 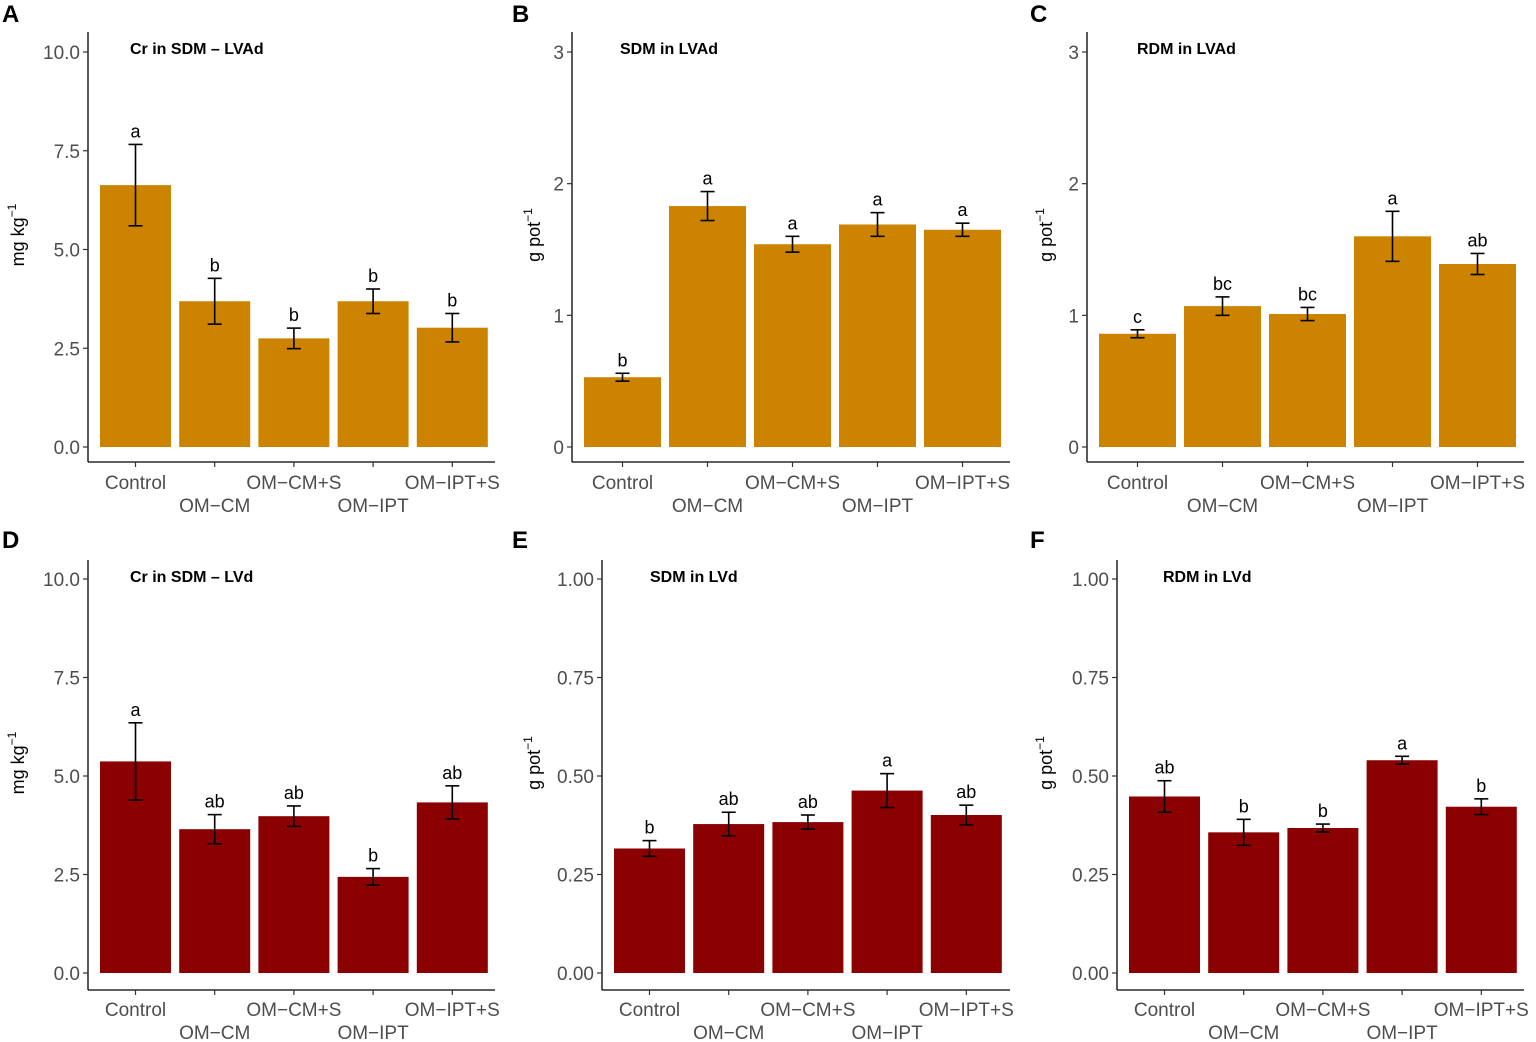 What do you see at coordinates (694, 577) in the screenshot?
I see `panel-title: SDM in LVd` at bounding box center [694, 577].